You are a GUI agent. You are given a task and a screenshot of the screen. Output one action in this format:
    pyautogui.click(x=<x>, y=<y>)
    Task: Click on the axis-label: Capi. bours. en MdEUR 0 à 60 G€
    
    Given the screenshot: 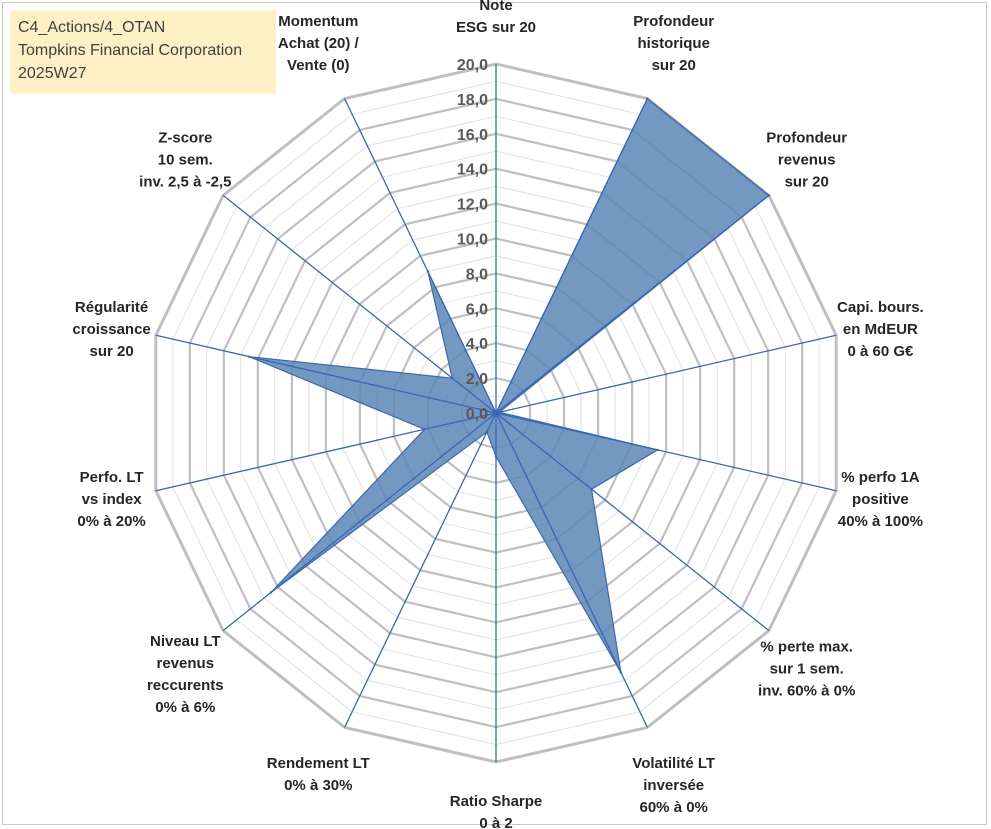 What is the action you would take?
    pyautogui.click(x=880, y=329)
    